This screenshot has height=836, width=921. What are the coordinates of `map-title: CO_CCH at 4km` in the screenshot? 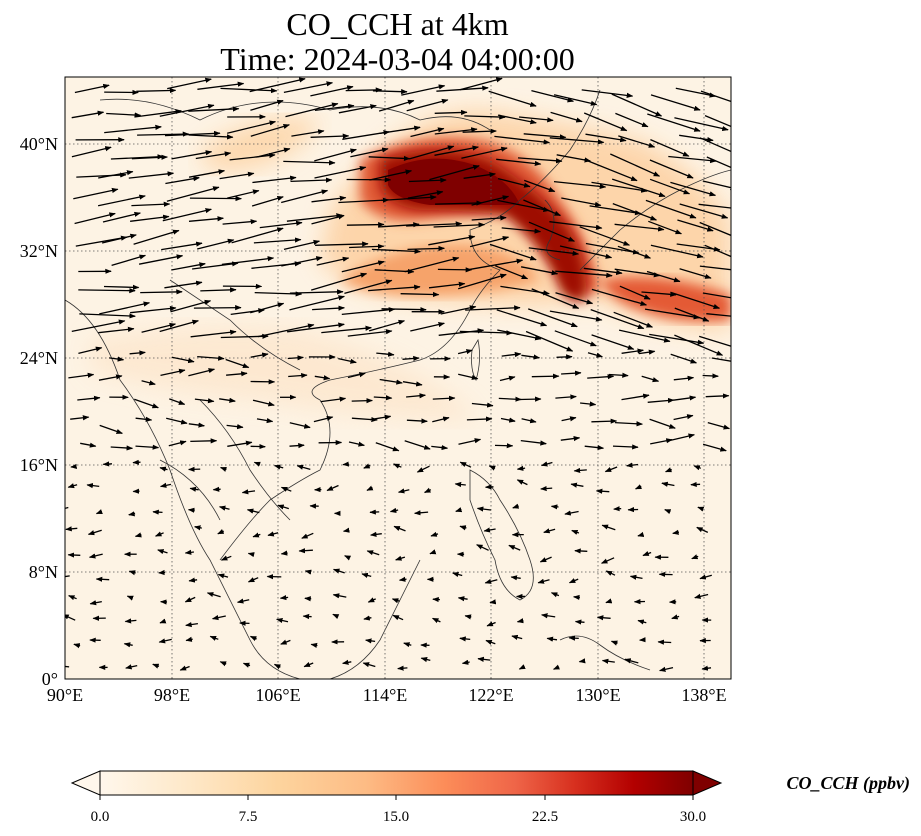 It's located at (397, 24).